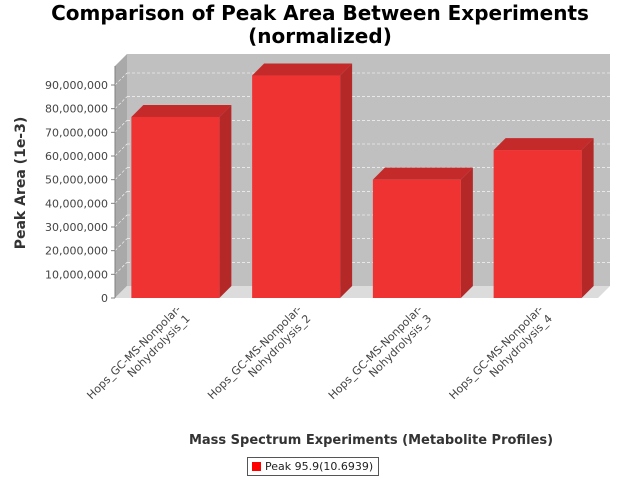 This screenshot has width=640, height=480. I want to click on y-tick-label: 60,000,000, so click(76, 156).